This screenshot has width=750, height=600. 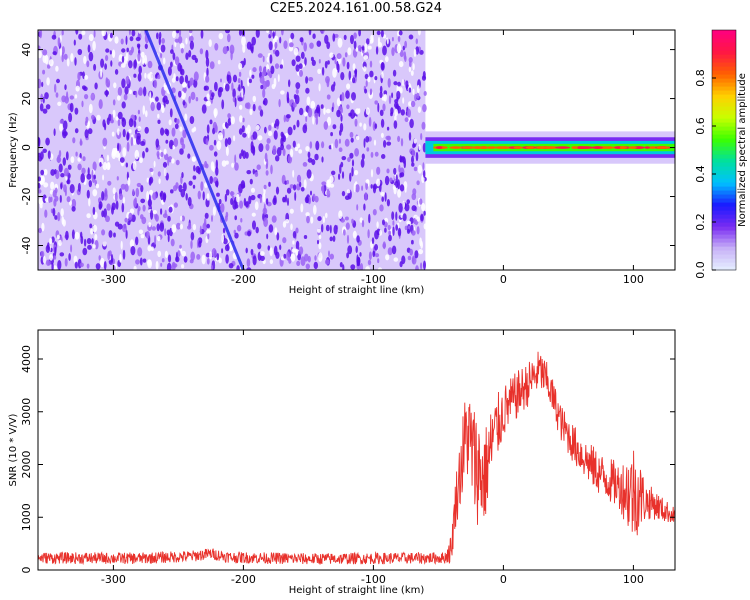 What do you see at coordinates (26, 197) in the screenshot?
I see `y-tick-label: -20` at bounding box center [26, 197].